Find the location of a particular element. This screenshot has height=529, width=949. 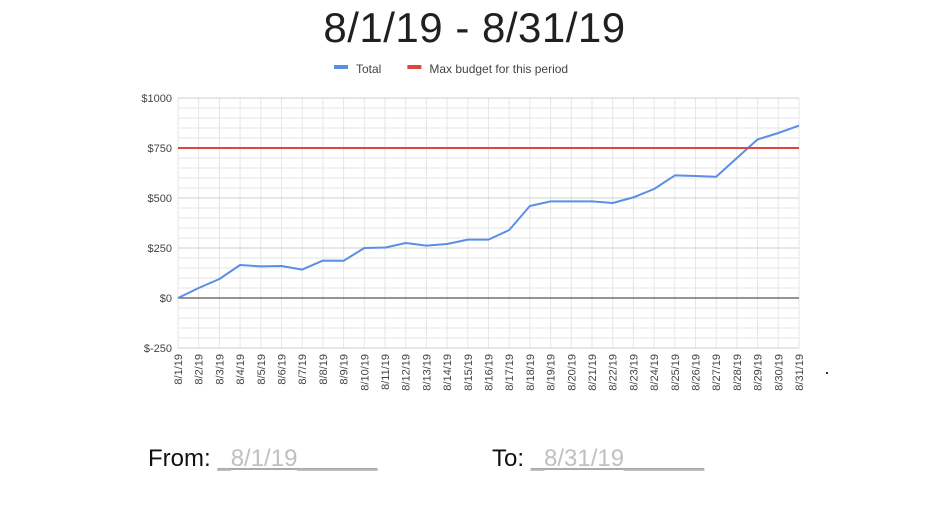

to-label: To: is located at coordinates (508, 458).